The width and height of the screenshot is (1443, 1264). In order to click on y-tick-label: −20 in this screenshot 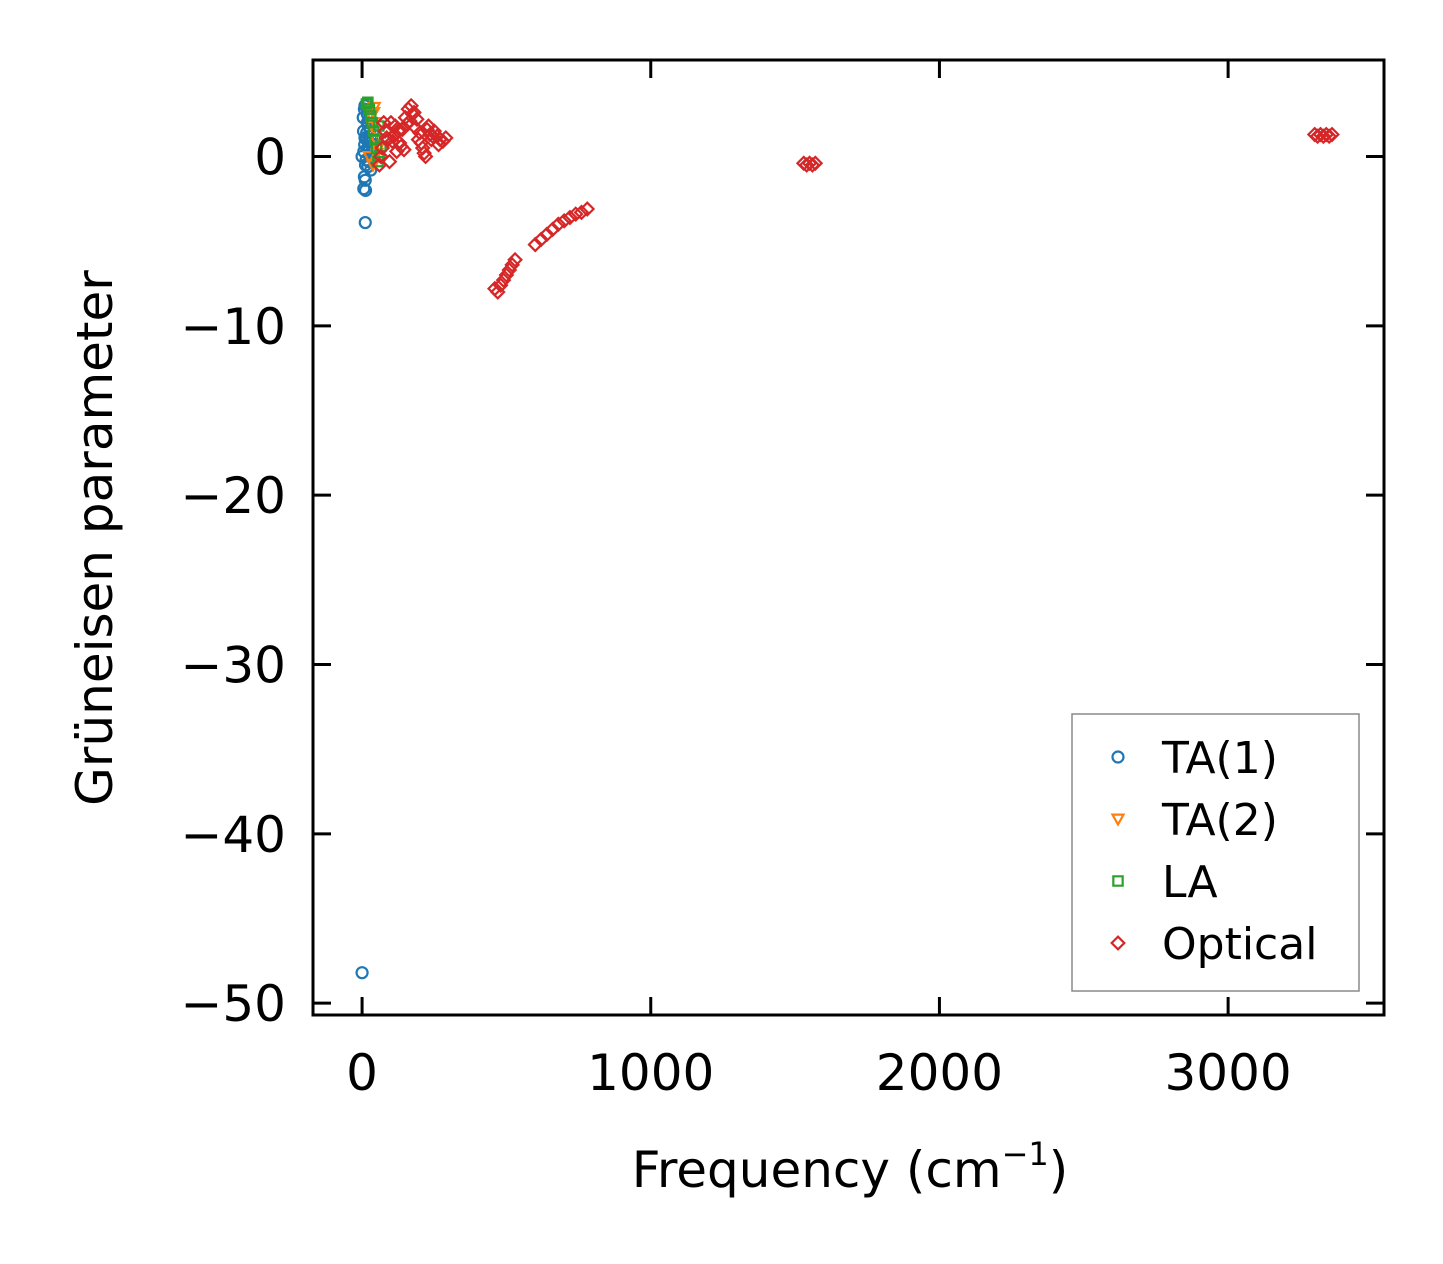, I will do `click(233, 496)`.